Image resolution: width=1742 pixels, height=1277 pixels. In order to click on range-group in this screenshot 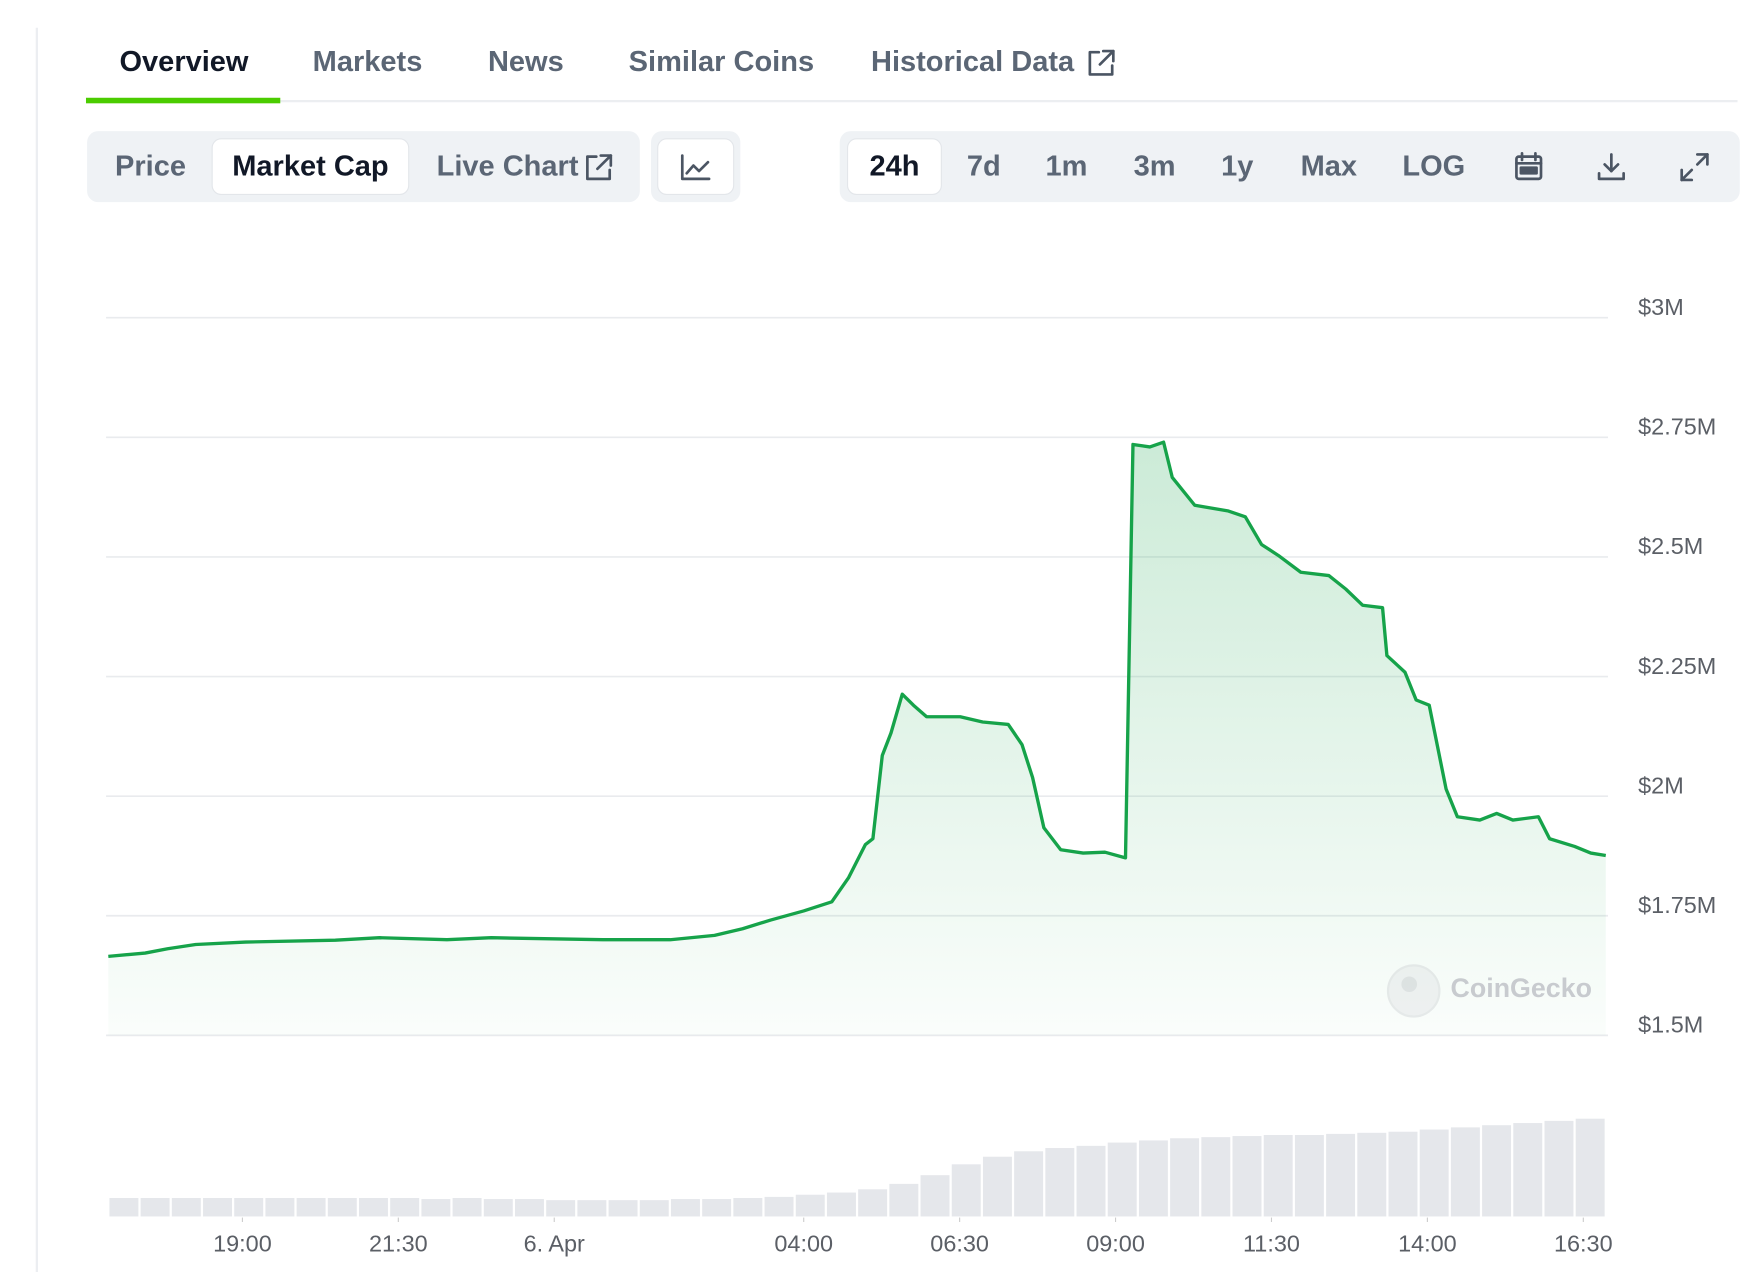, I will do `click(1289, 167)`.